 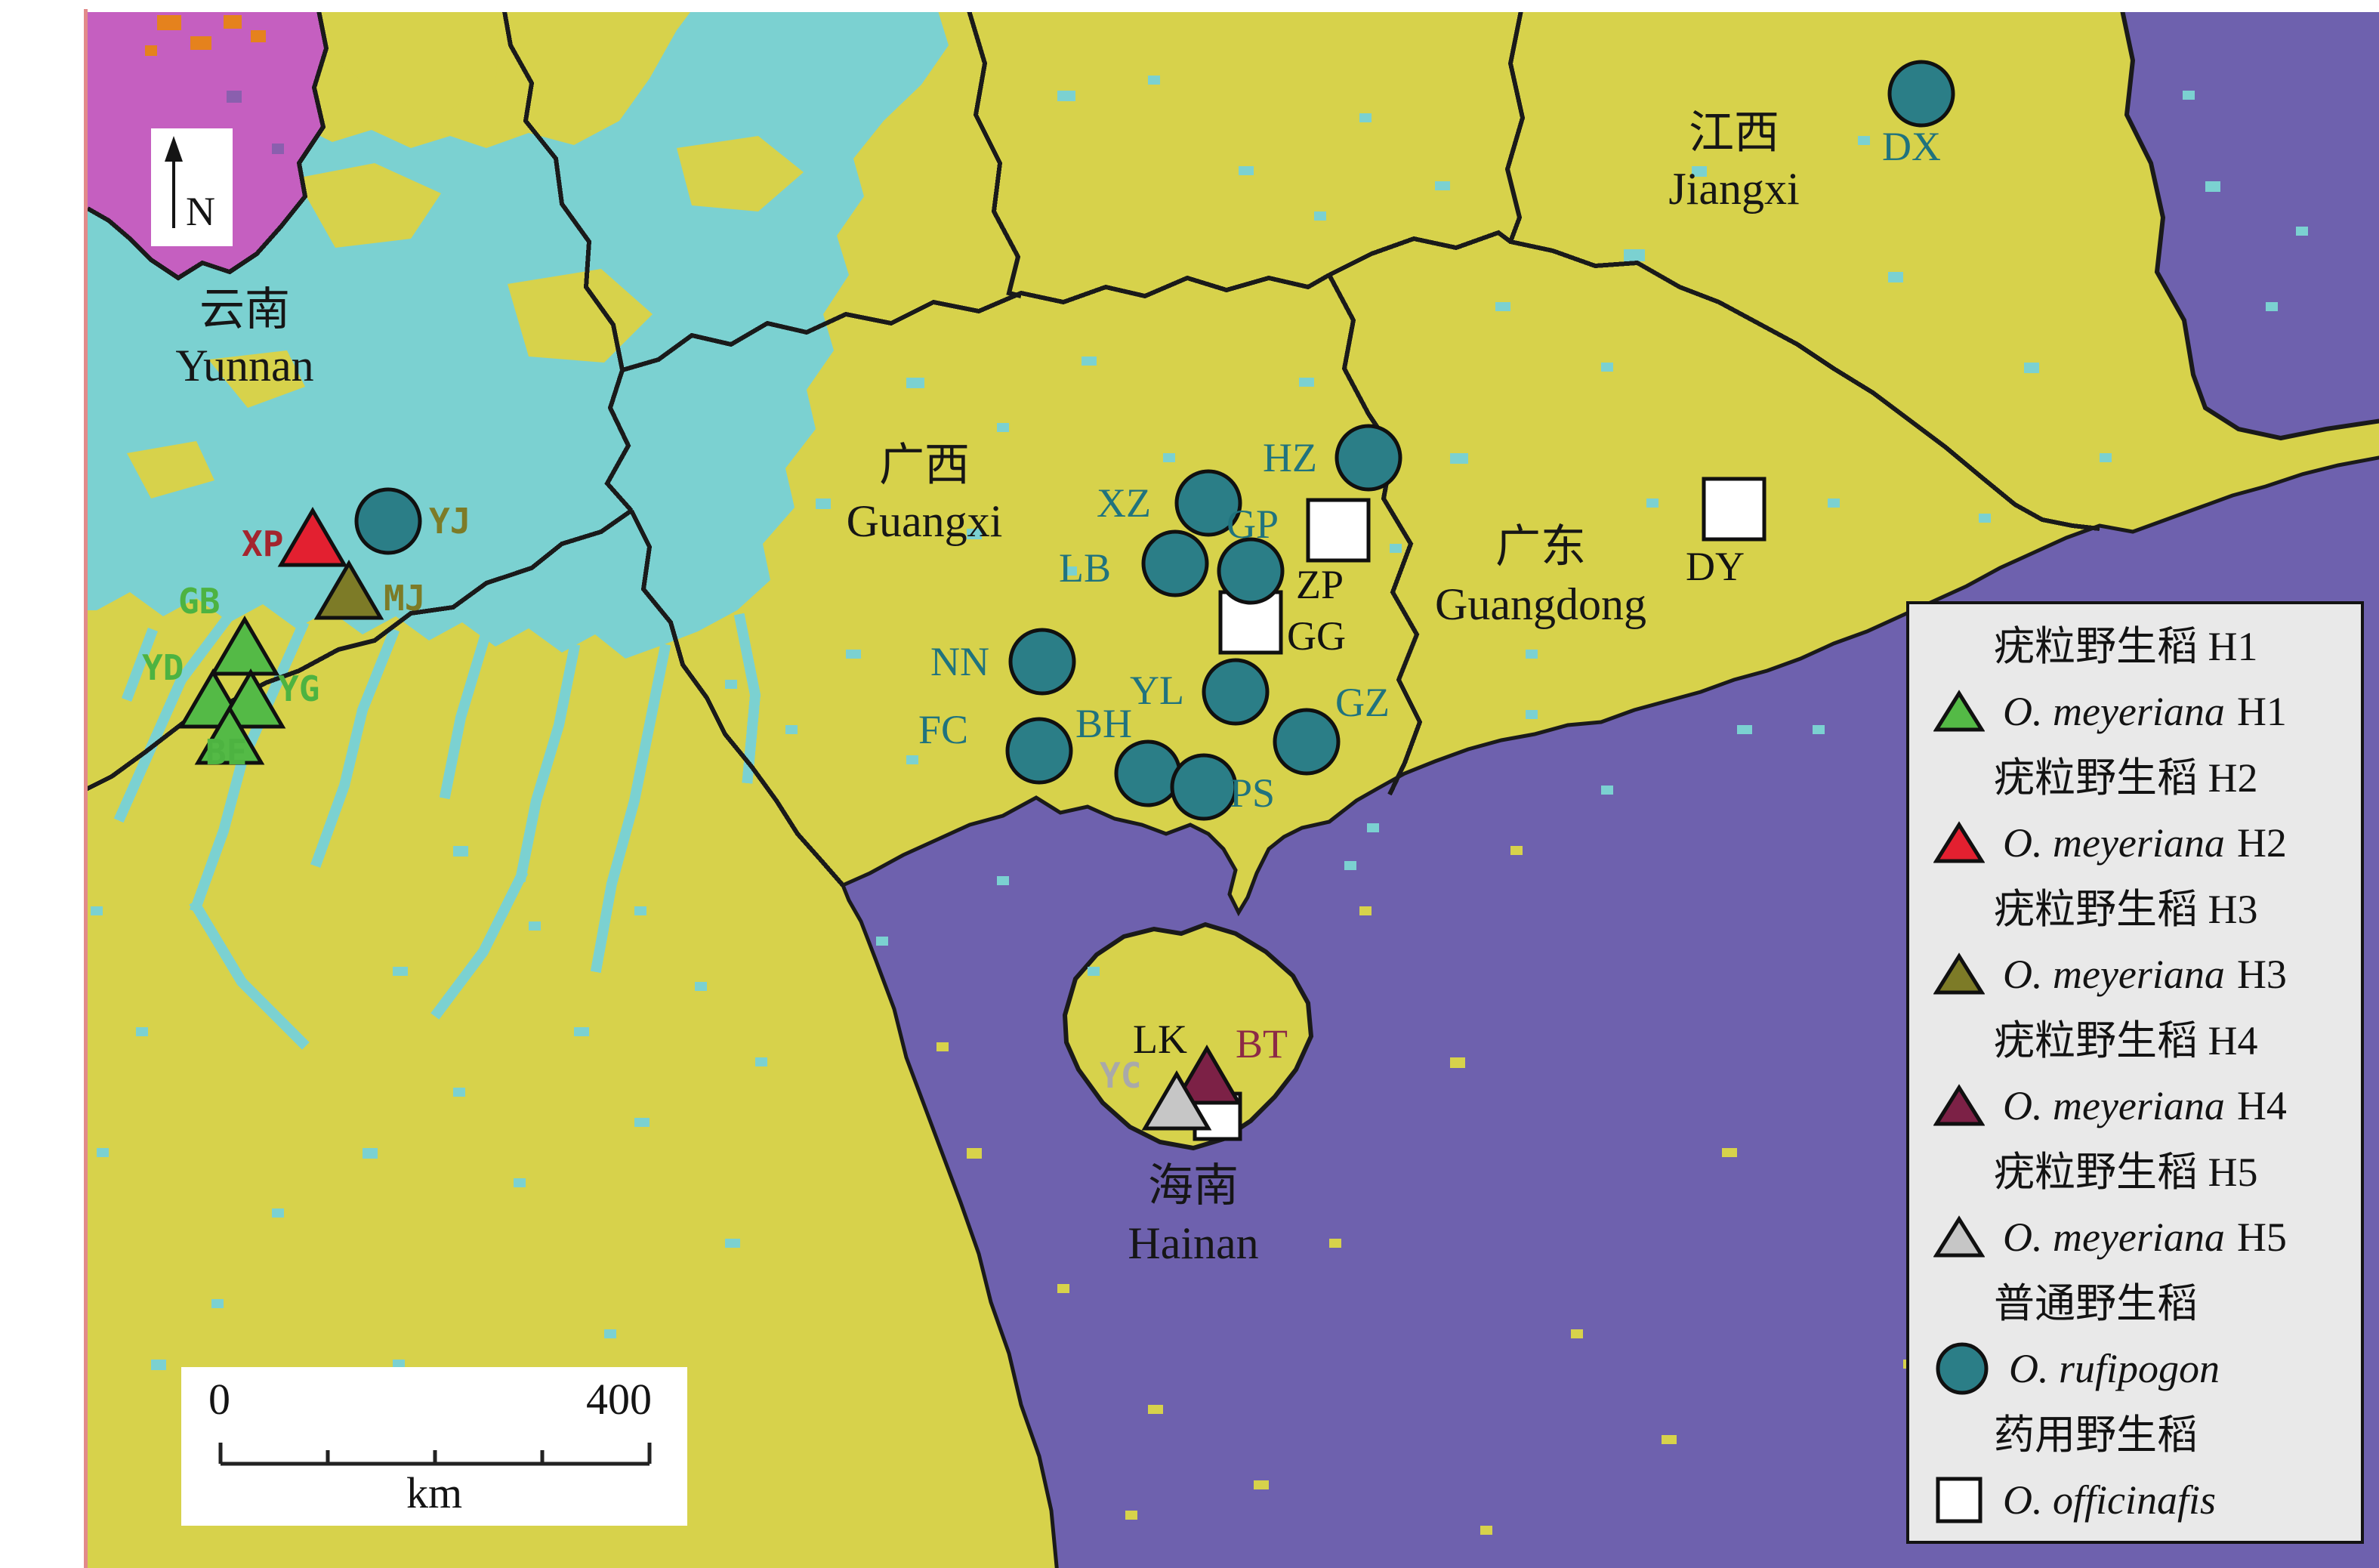 What do you see at coordinates (245, 646) in the screenshot?
I see `site-marker-gb` at bounding box center [245, 646].